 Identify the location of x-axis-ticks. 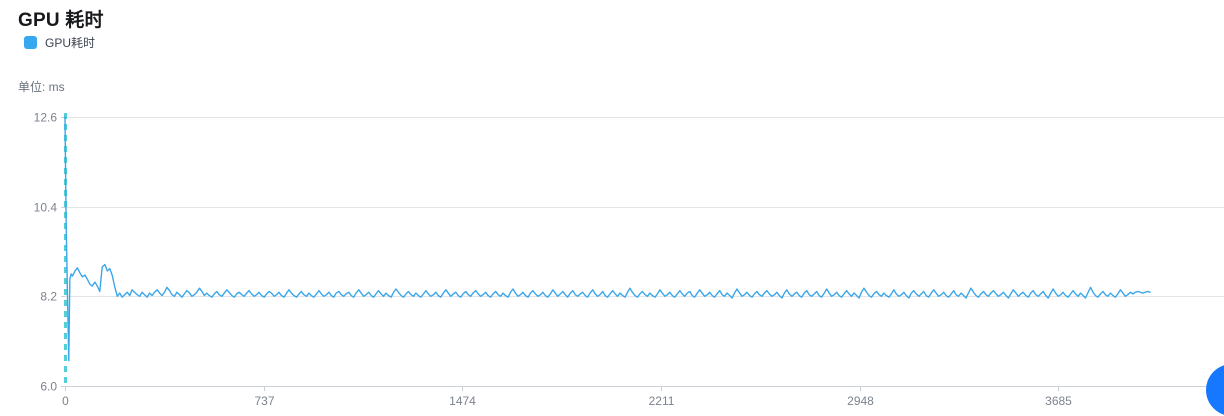
(562, 388).